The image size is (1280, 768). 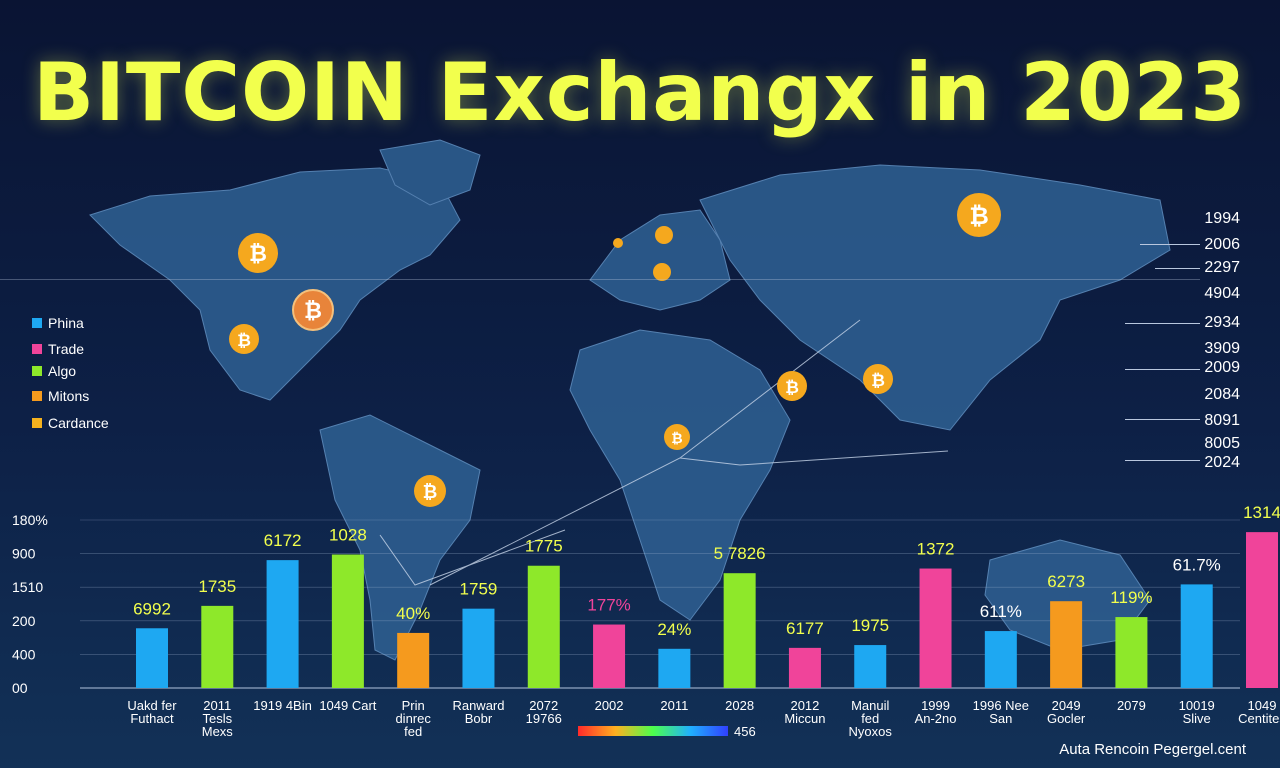 What do you see at coordinates (804, 718) in the screenshot?
I see `x-tick-label: Miccun` at bounding box center [804, 718].